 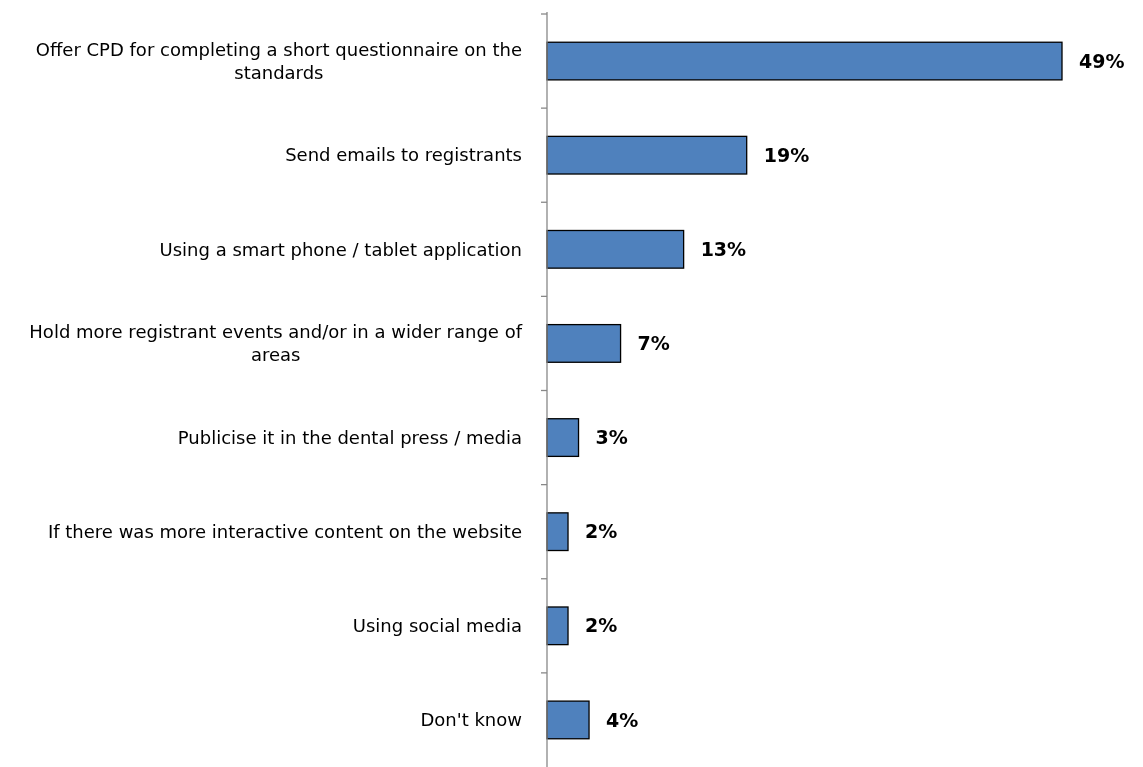 I want to click on data-label: 7%, so click(x=653, y=343).